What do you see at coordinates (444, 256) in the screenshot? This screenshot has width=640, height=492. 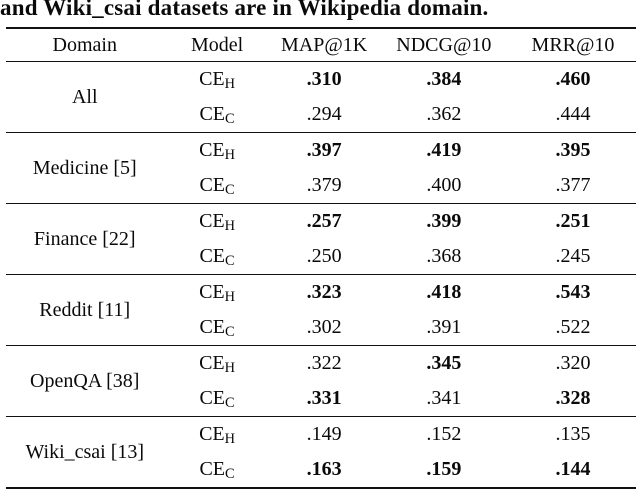 I see `metric-value: .368` at bounding box center [444, 256].